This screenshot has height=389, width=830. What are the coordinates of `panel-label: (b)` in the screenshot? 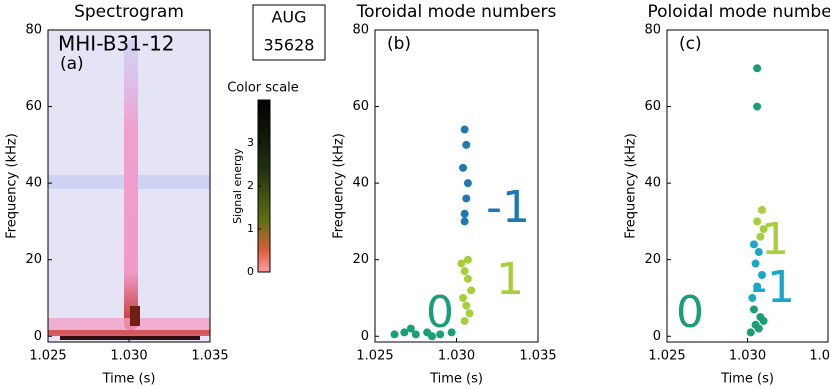 It's located at (399, 44).